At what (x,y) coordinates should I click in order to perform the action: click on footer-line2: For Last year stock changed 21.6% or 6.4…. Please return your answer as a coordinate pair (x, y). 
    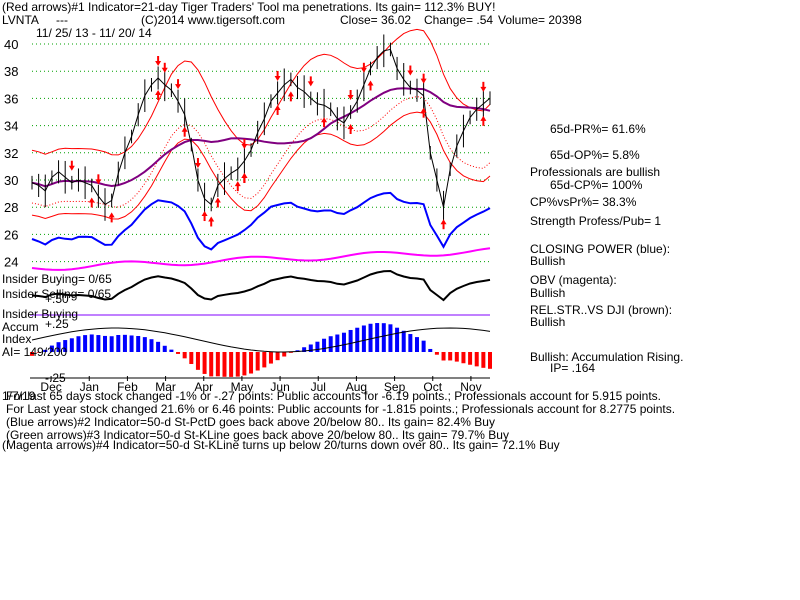
    Looking at the image, I should click on (340, 409).